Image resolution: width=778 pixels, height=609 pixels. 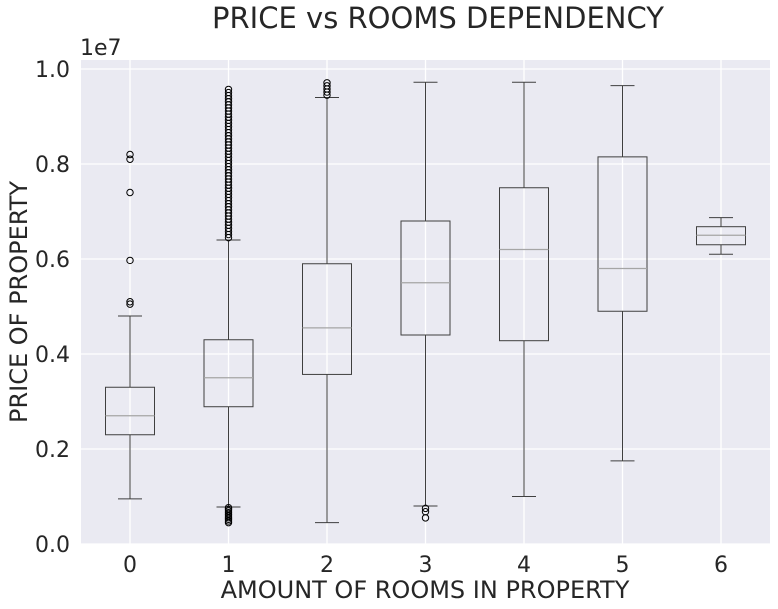 I want to click on x-tick-label: 3, so click(x=426, y=565).